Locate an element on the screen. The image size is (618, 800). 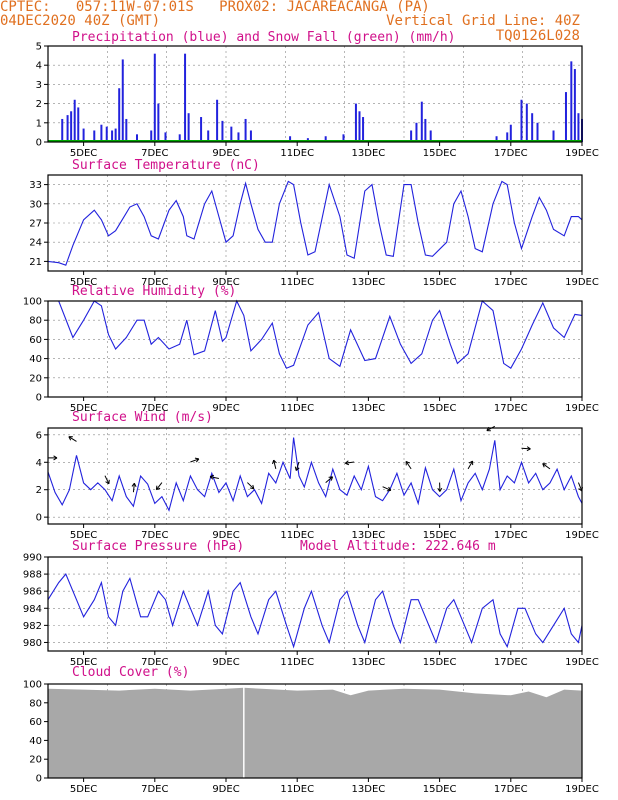
xtick-label-temp: 17DEC is located at coordinates (511, 282).